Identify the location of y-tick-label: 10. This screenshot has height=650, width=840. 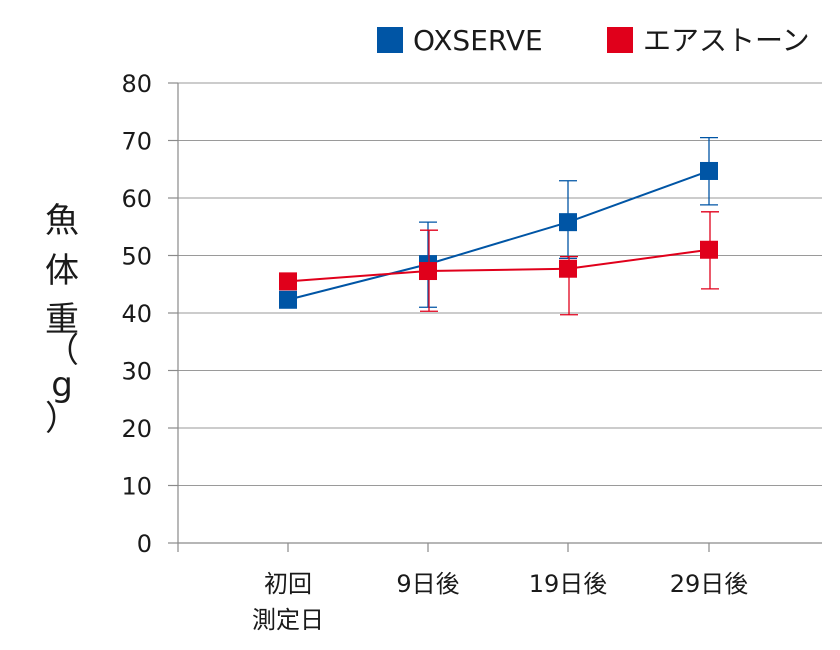
(136, 487).